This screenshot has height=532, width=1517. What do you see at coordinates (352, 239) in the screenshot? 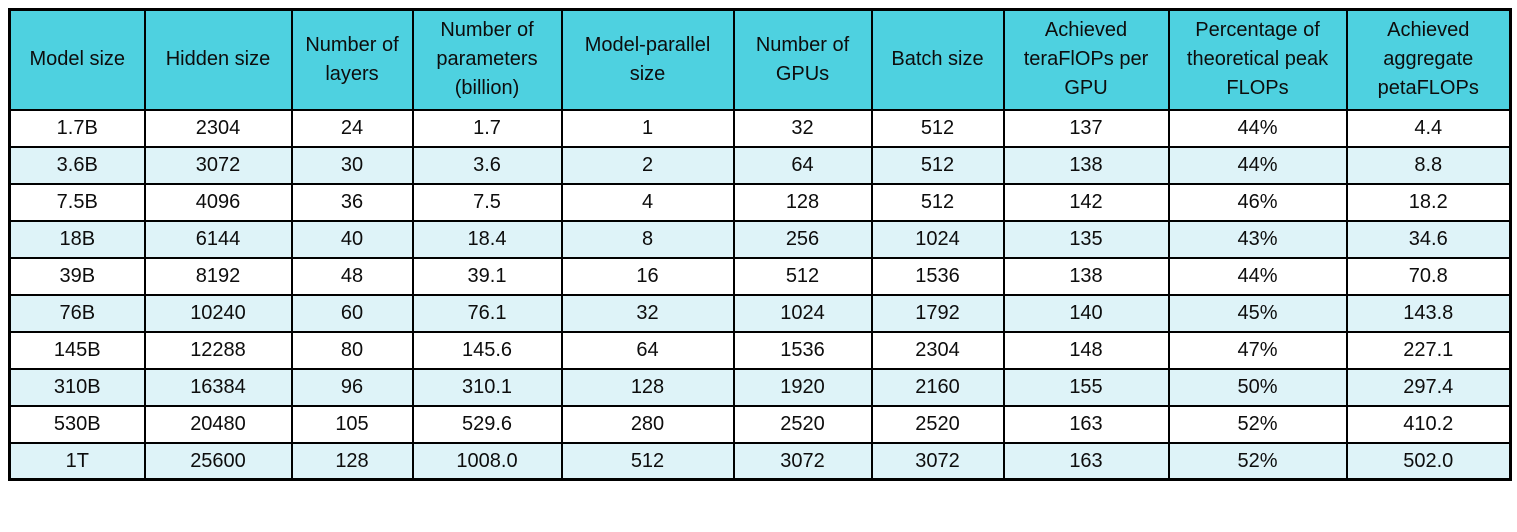
I see `table-cell: 40` at bounding box center [352, 239].